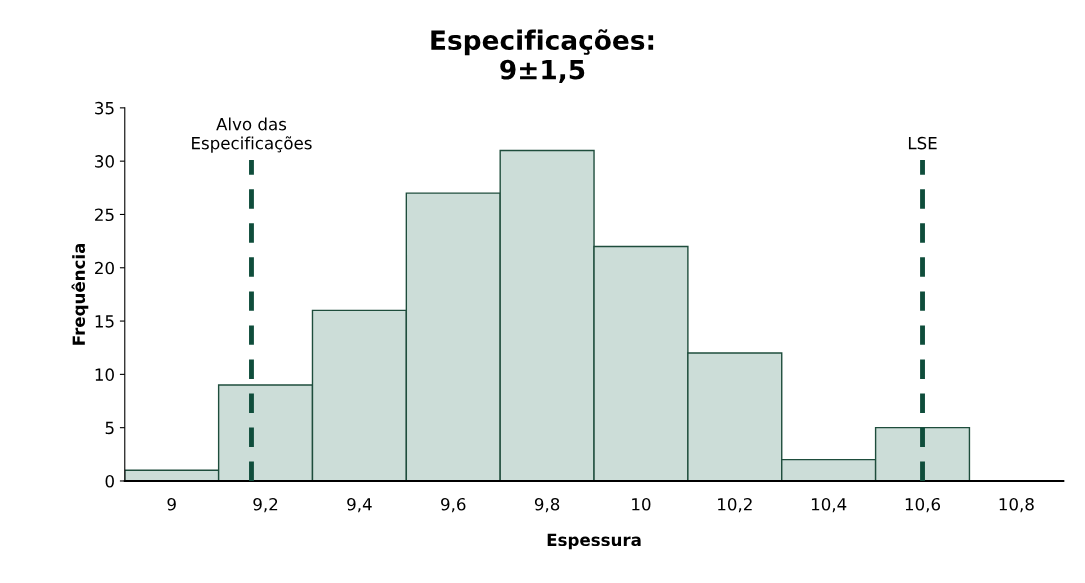 This screenshot has height=583, width=1085. I want to click on x-tick-label: 9,6, so click(453, 505).